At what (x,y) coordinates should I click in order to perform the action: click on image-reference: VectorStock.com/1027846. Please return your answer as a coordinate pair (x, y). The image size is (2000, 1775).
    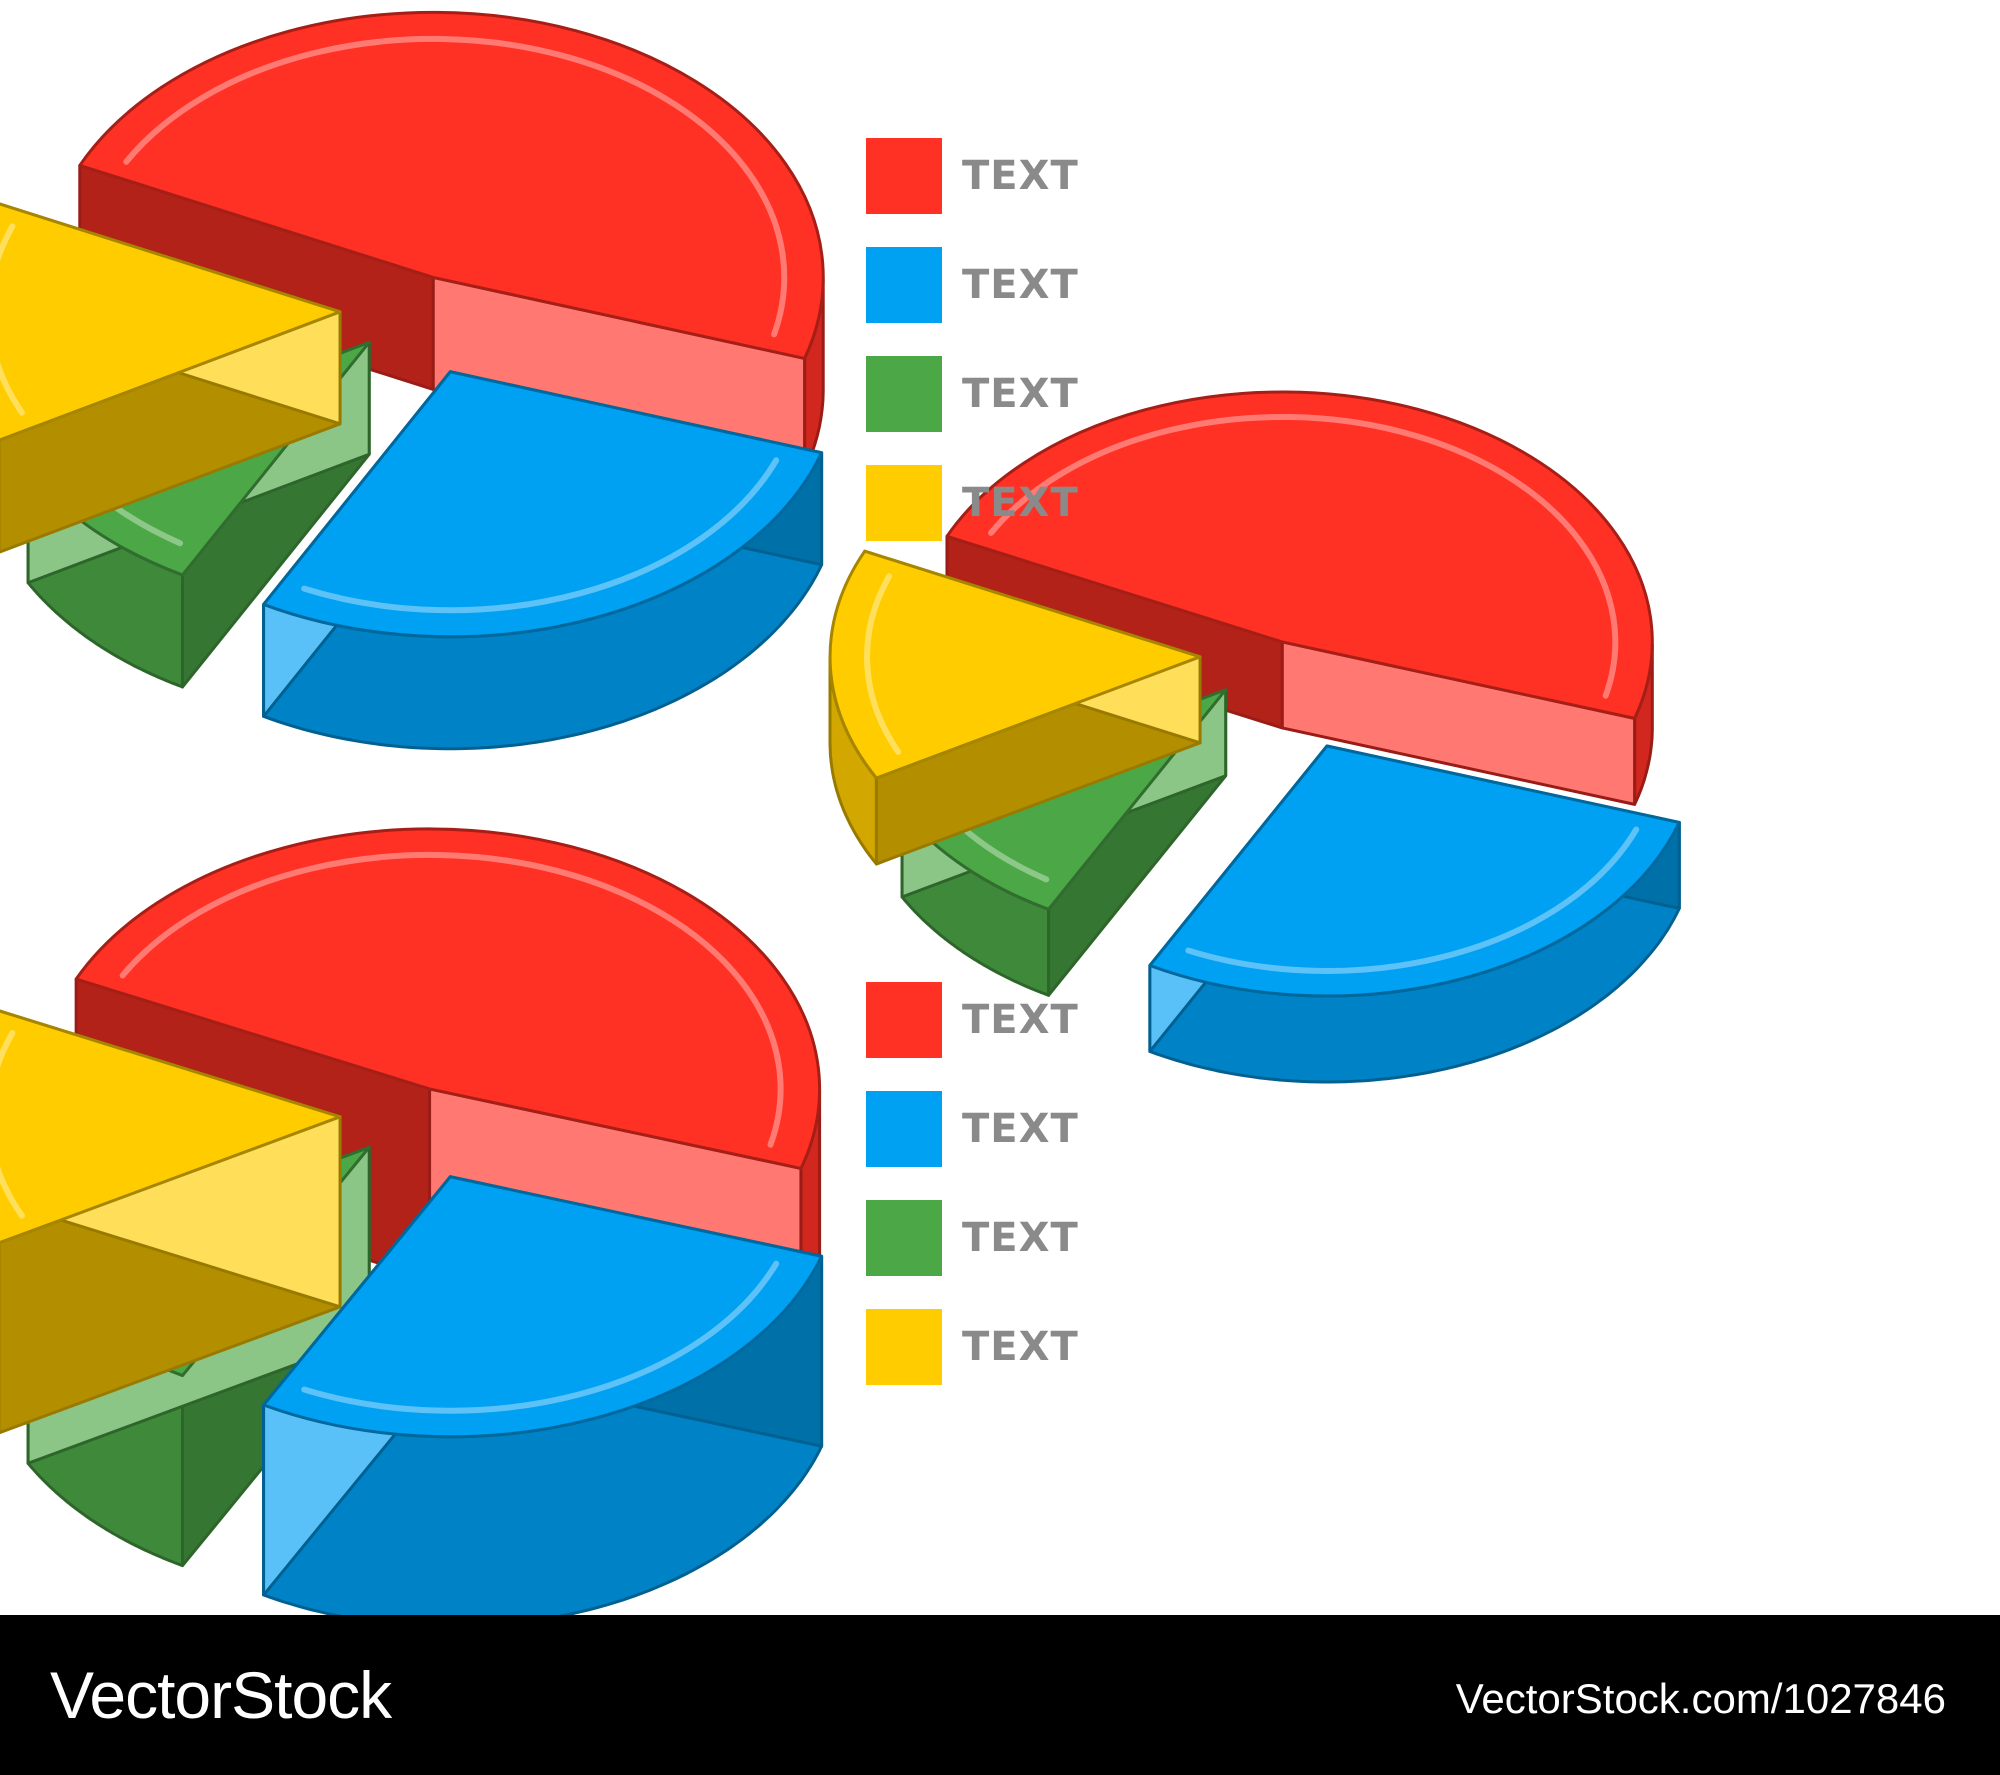
    Looking at the image, I should click on (1700, 1698).